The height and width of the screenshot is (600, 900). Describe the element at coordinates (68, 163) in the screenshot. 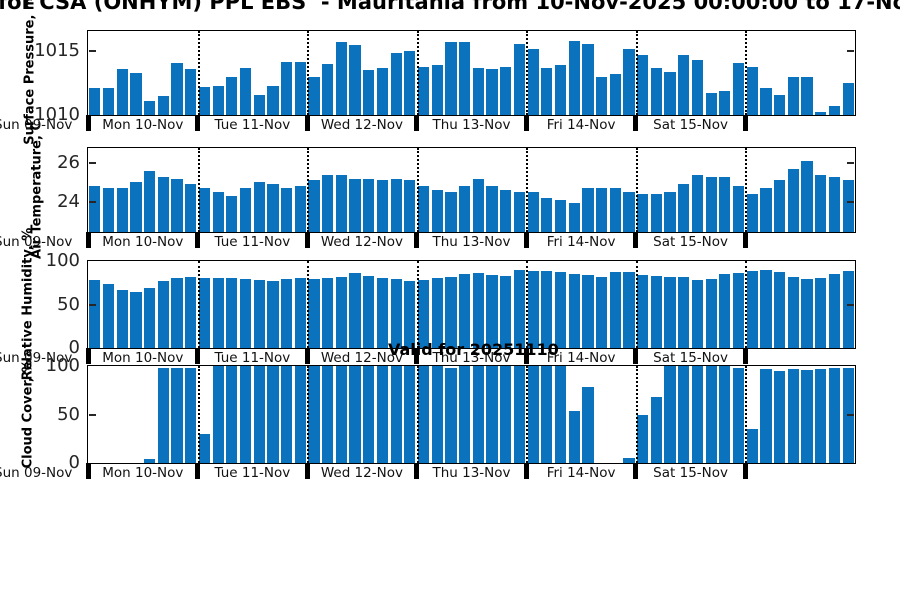

I see `y-tick-label: 26` at that location.